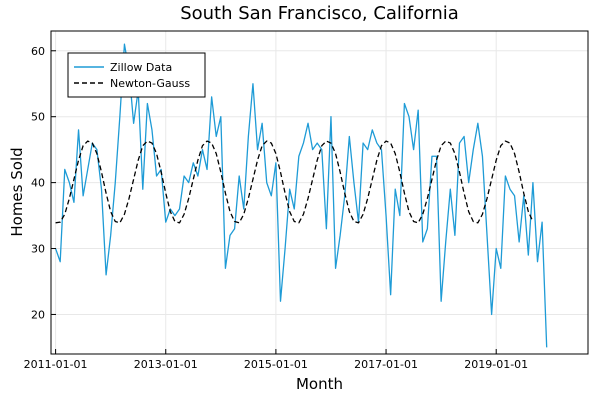  Describe the element at coordinates (496, 364) in the screenshot. I see `x-tick-label: 2019-01-01` at that location.